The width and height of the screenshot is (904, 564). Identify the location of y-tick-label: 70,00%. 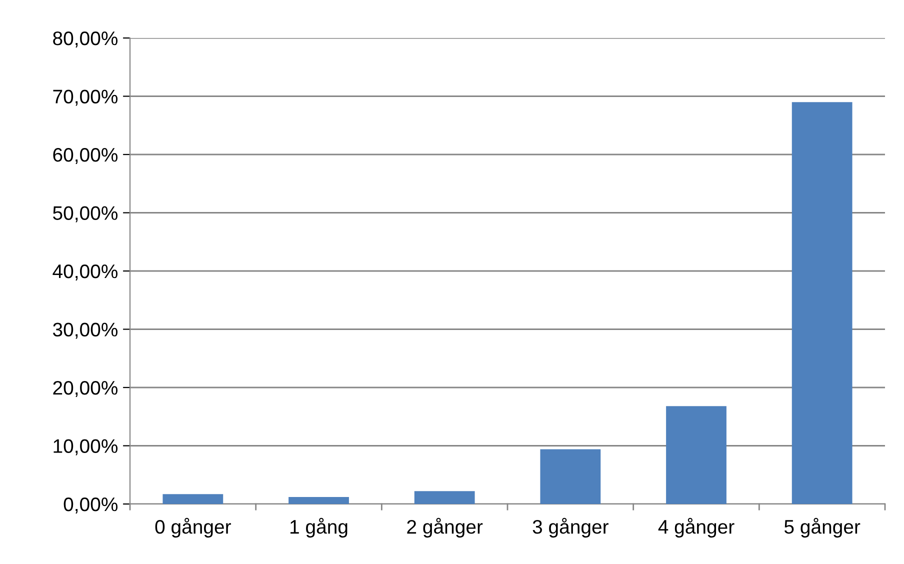
(85, 98).